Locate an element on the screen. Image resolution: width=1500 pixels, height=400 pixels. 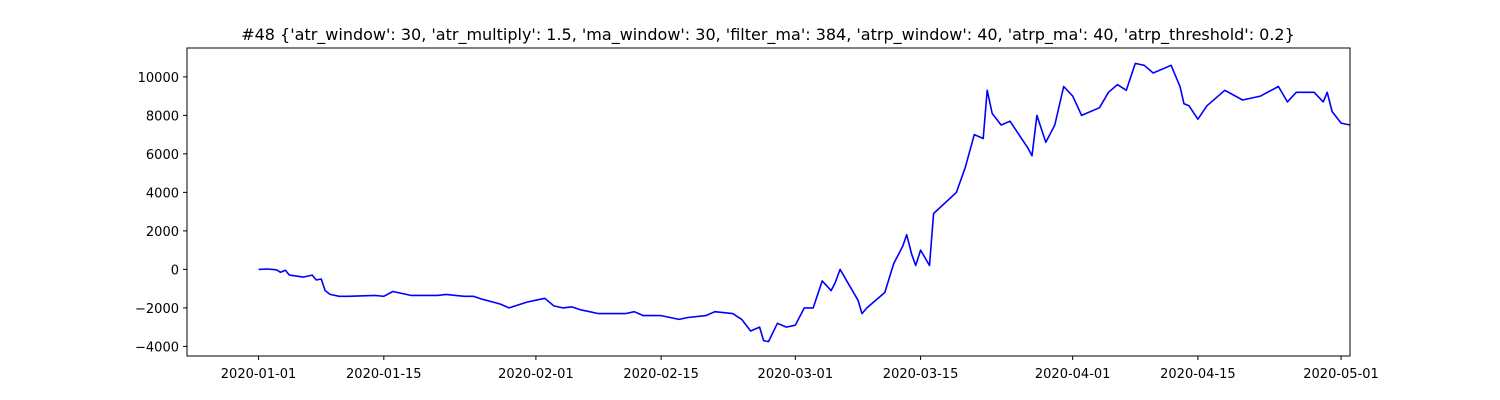
x-tick-label: 2020-05-01 is located at coordinates (1341, 374).